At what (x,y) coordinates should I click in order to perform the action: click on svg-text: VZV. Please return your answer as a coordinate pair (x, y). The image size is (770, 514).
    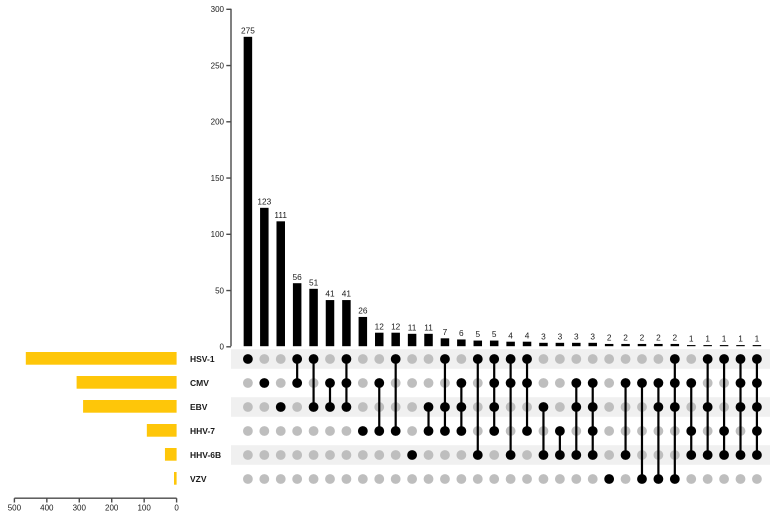
    Looking at the image, I should click on (198, 479).